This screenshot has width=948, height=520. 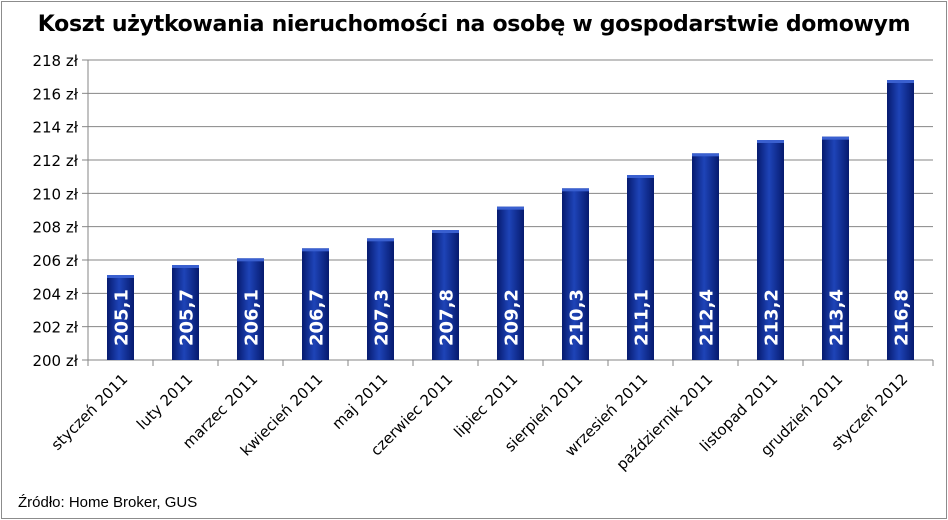 What do you see at coordinates (55, 61) in the screenshot?
I see `y-tick-label: 218 zł` at bounding box center [55, 61].